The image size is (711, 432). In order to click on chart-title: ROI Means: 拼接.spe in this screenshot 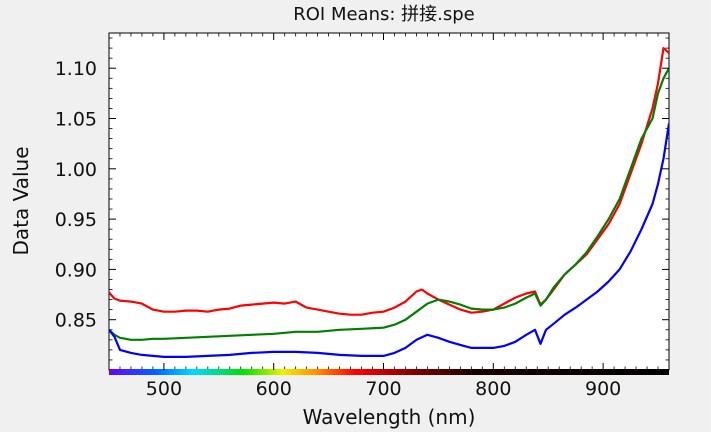, I will do `click(384, 14)`.